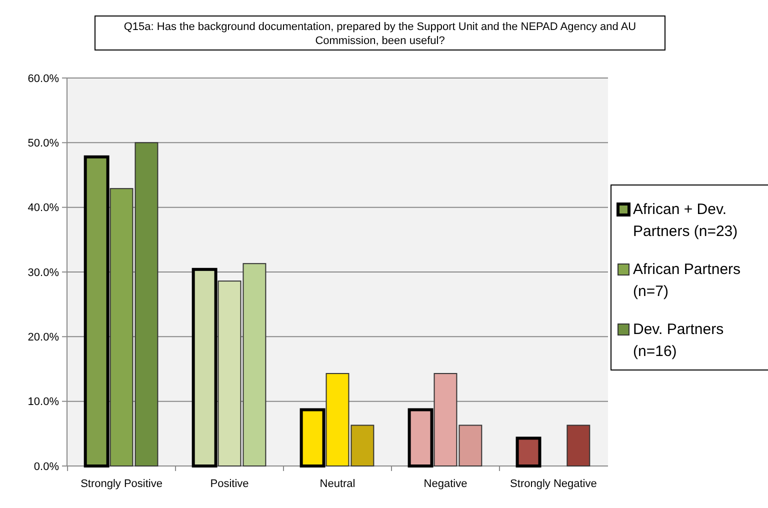  Describe the element at coordinates (47, 466) in the screenshot. I see `y-tick-label: 0.0%` at that location.